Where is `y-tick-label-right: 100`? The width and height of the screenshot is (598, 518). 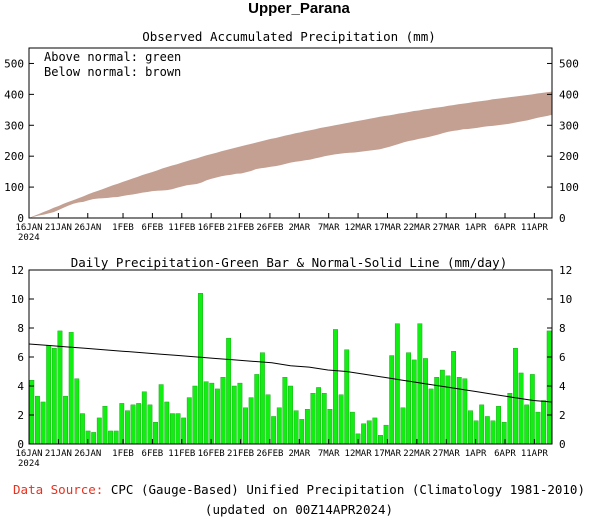 y-tick-label-right: 100 is located at coordinates (569, 187).